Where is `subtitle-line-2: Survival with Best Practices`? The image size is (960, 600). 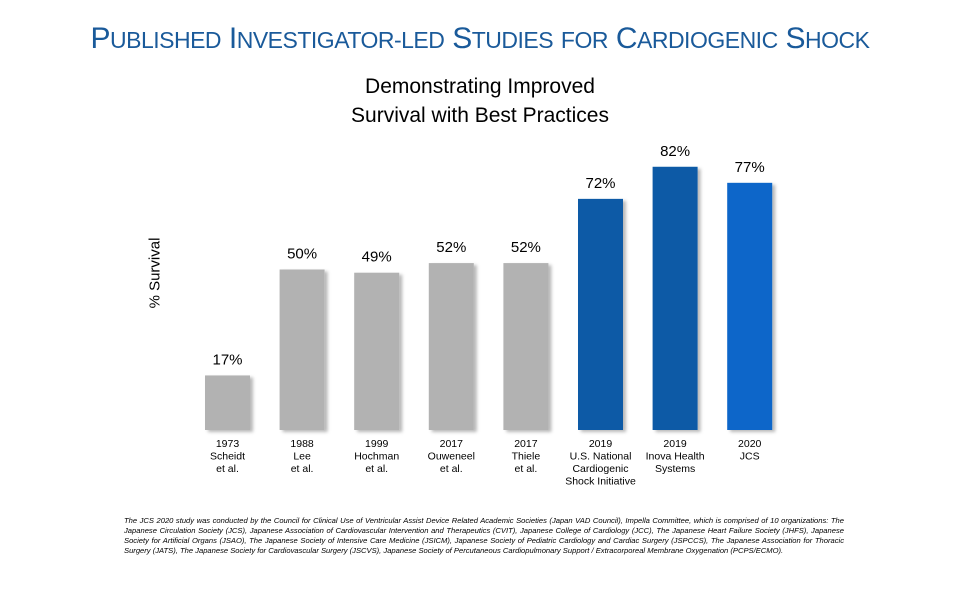 subtitle-line-2: Survival with Best Practices is located at coordinates (480, 115).